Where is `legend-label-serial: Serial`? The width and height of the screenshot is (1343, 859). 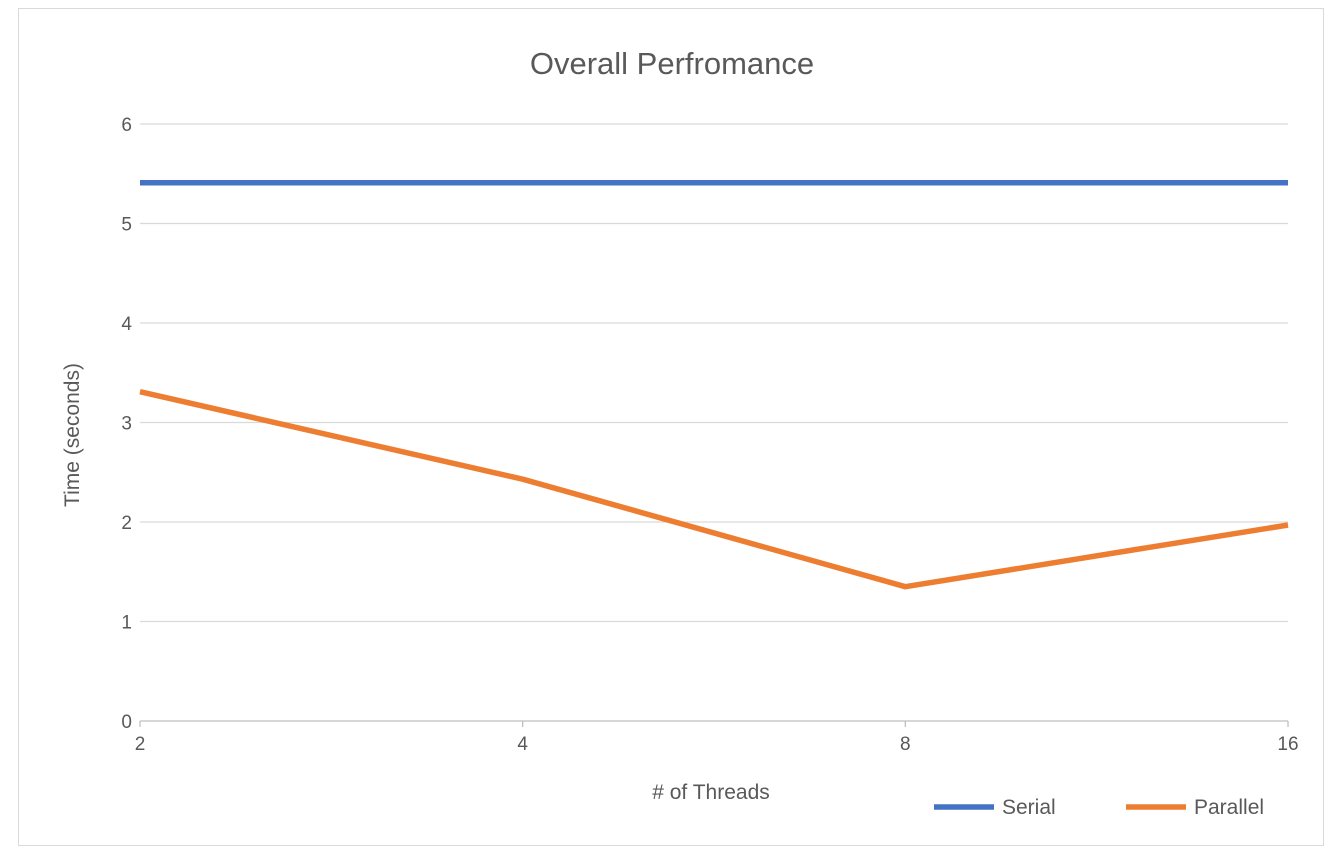
legend-label-serial: Serial is located at coordinates (1029, 807).